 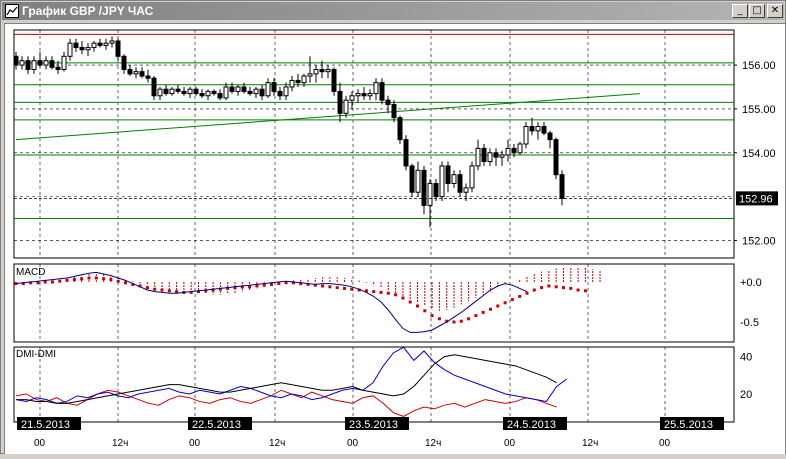 I want to click on date-label: 25.5.2013, so click(x=688, y=425).